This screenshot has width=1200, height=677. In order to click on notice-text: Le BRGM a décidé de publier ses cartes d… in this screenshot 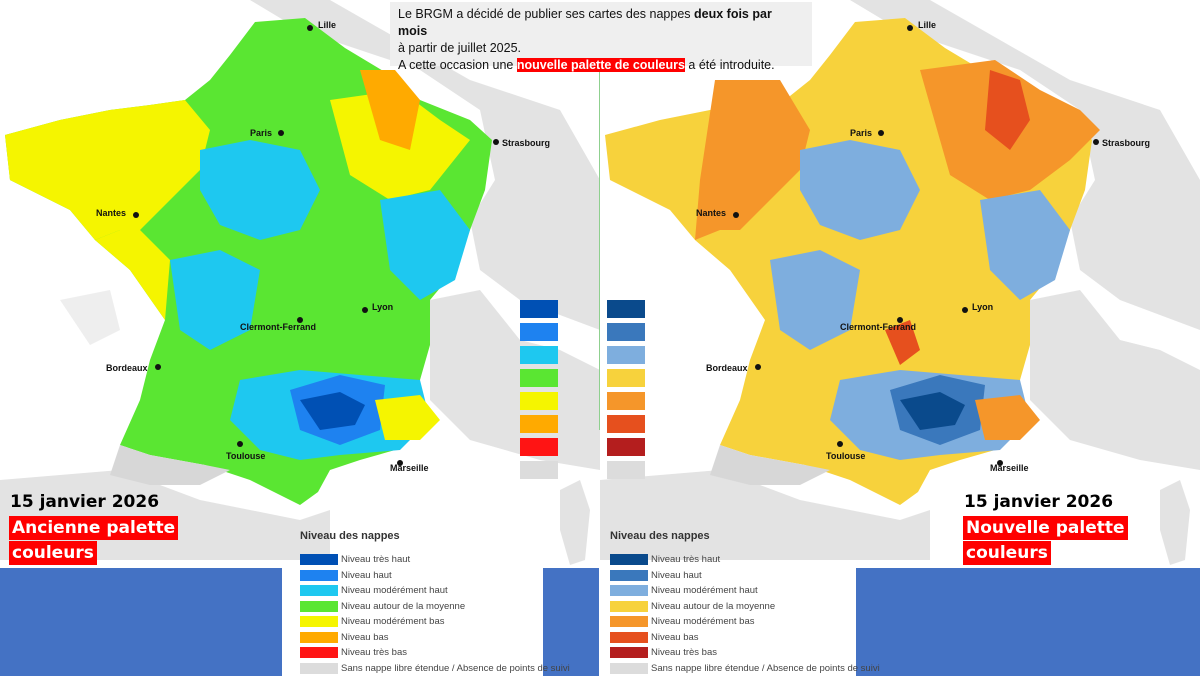, I will do `click(546, 14)`.